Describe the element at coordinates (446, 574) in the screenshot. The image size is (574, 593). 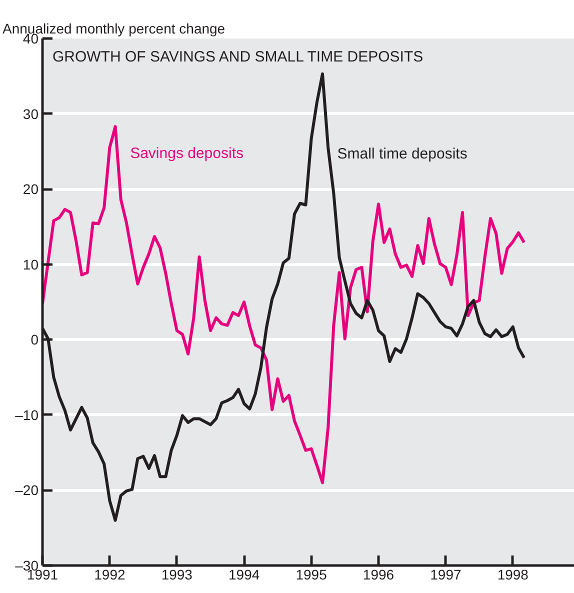
I see `x-tick-label: 1997` at that location.